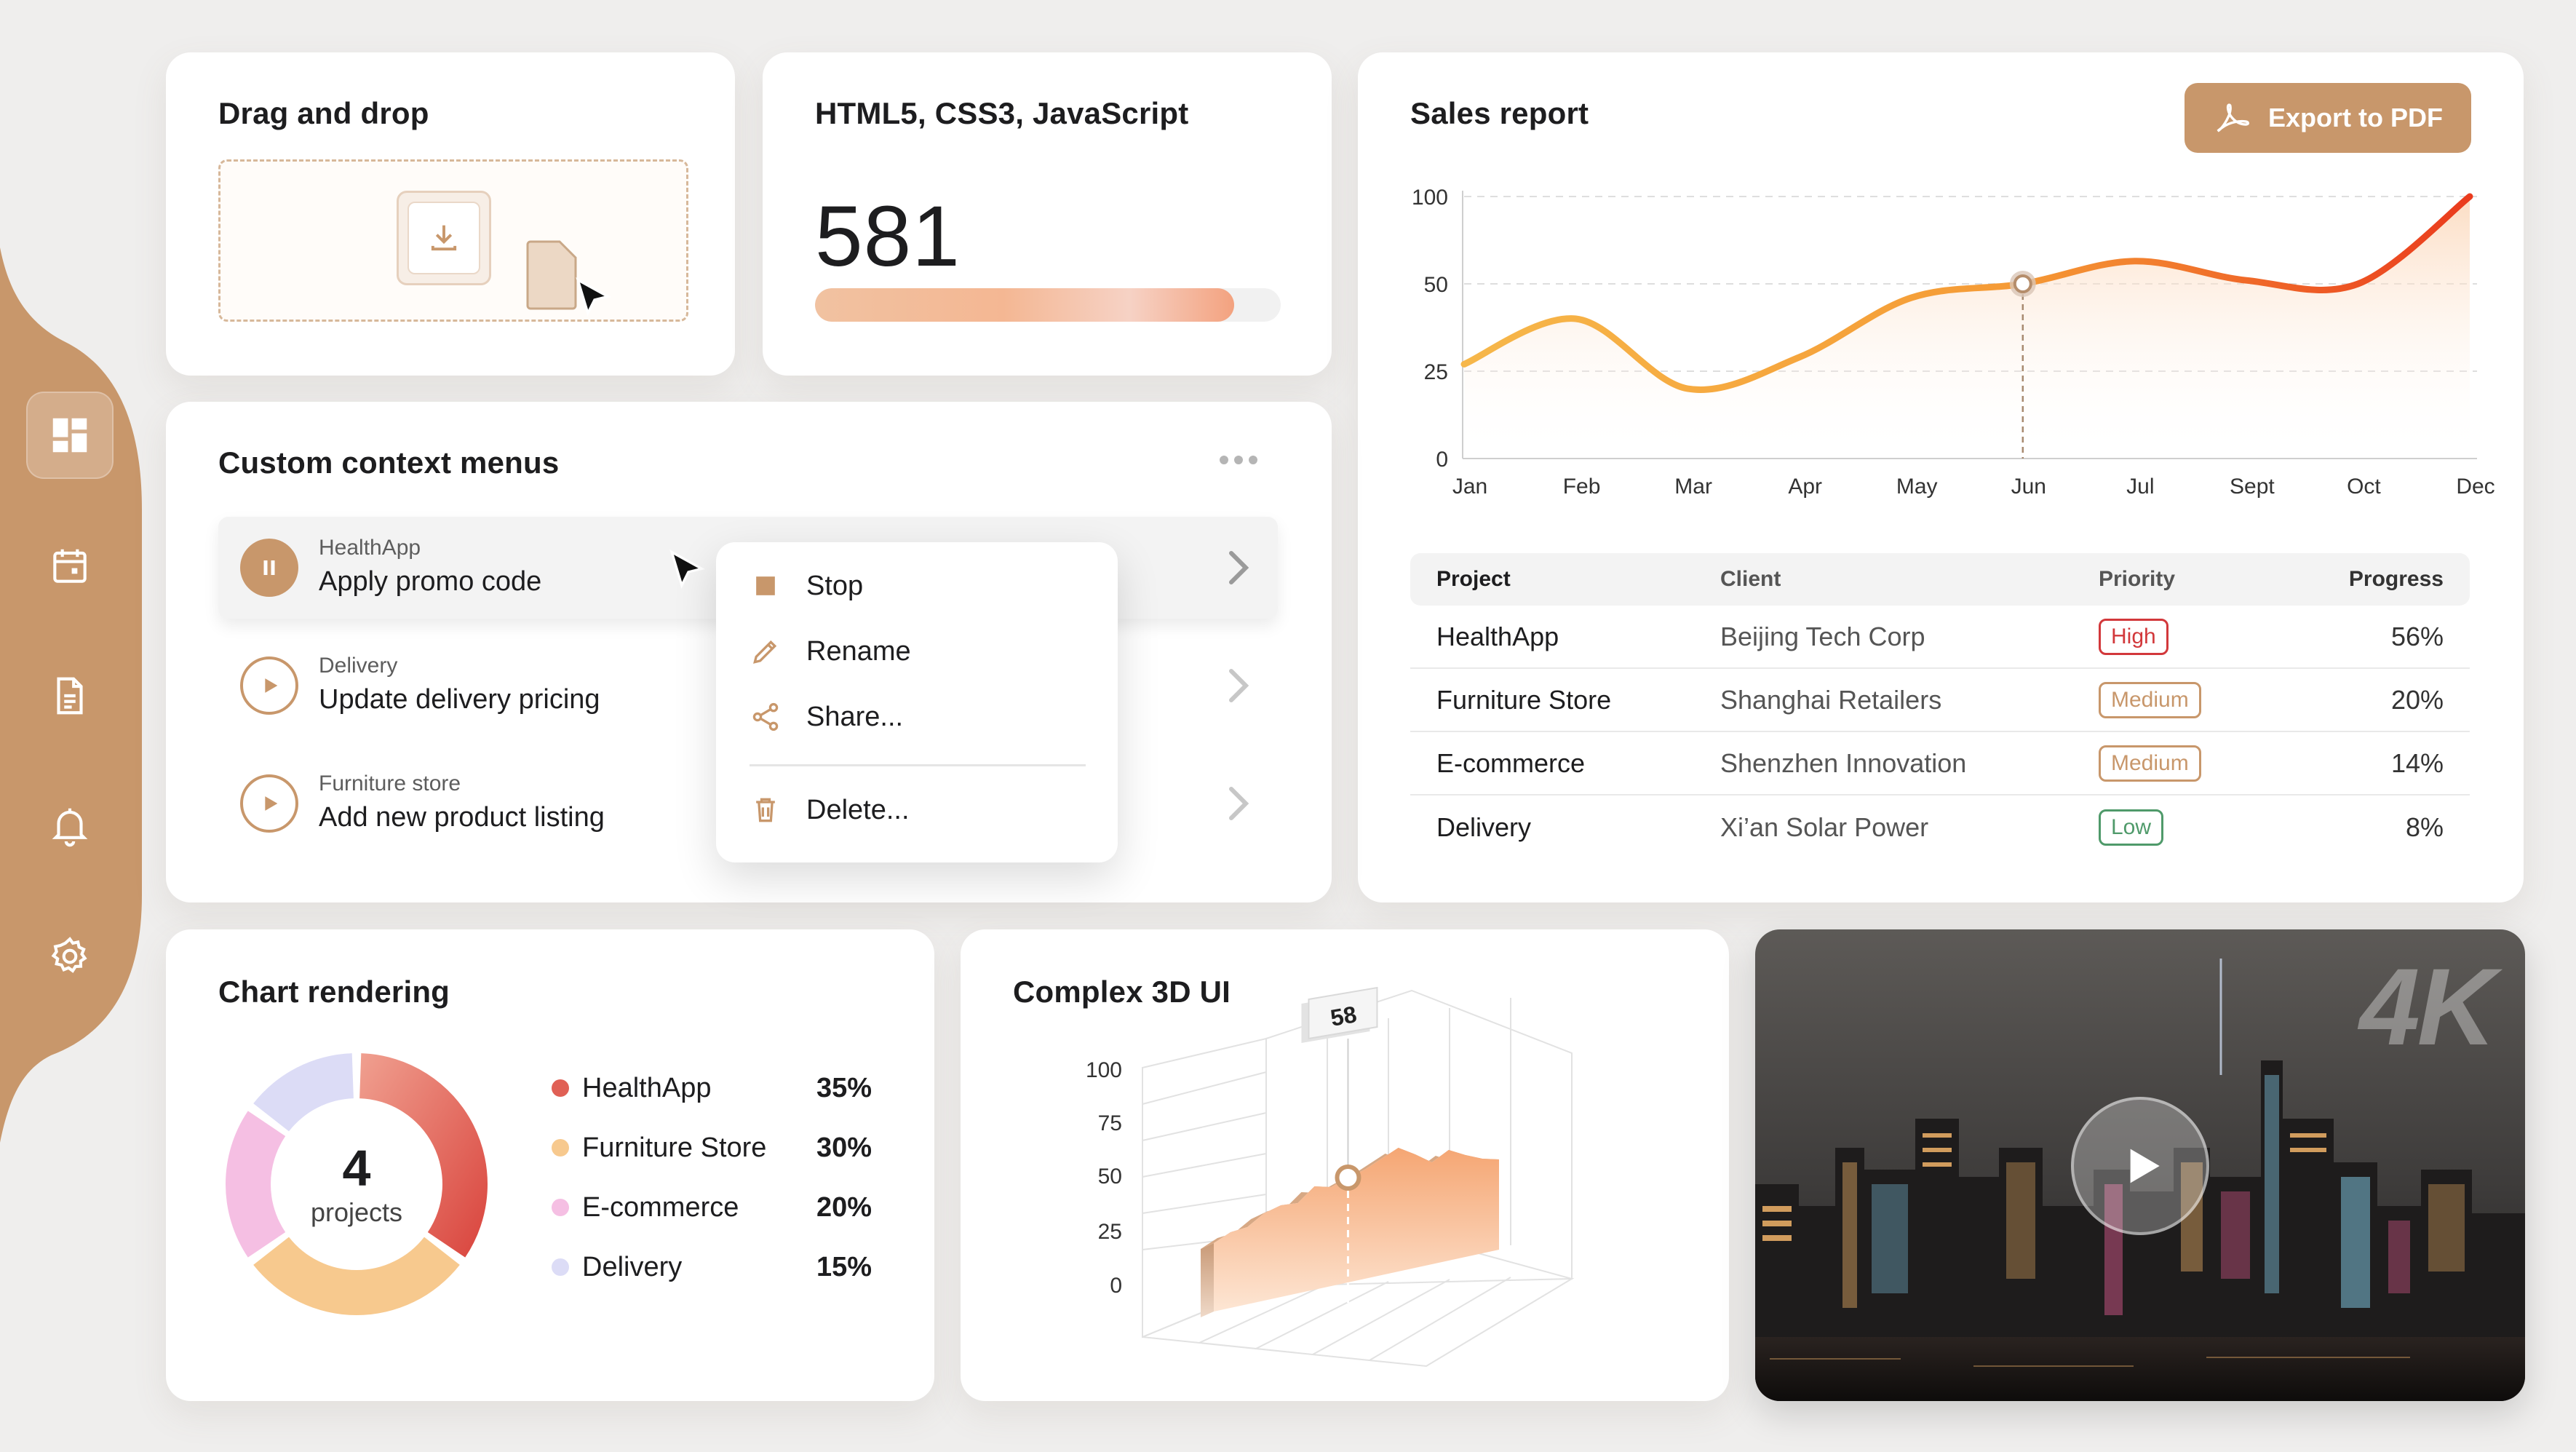  Describe the element at coordinates (2028, 487) in the screenshot. I see `x-tick-label: Jun` at that location.